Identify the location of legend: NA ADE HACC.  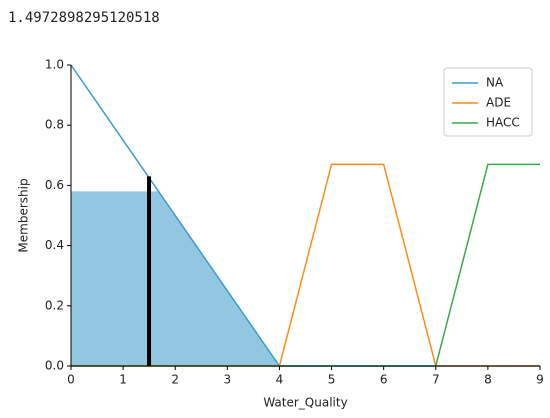
(488, 102).